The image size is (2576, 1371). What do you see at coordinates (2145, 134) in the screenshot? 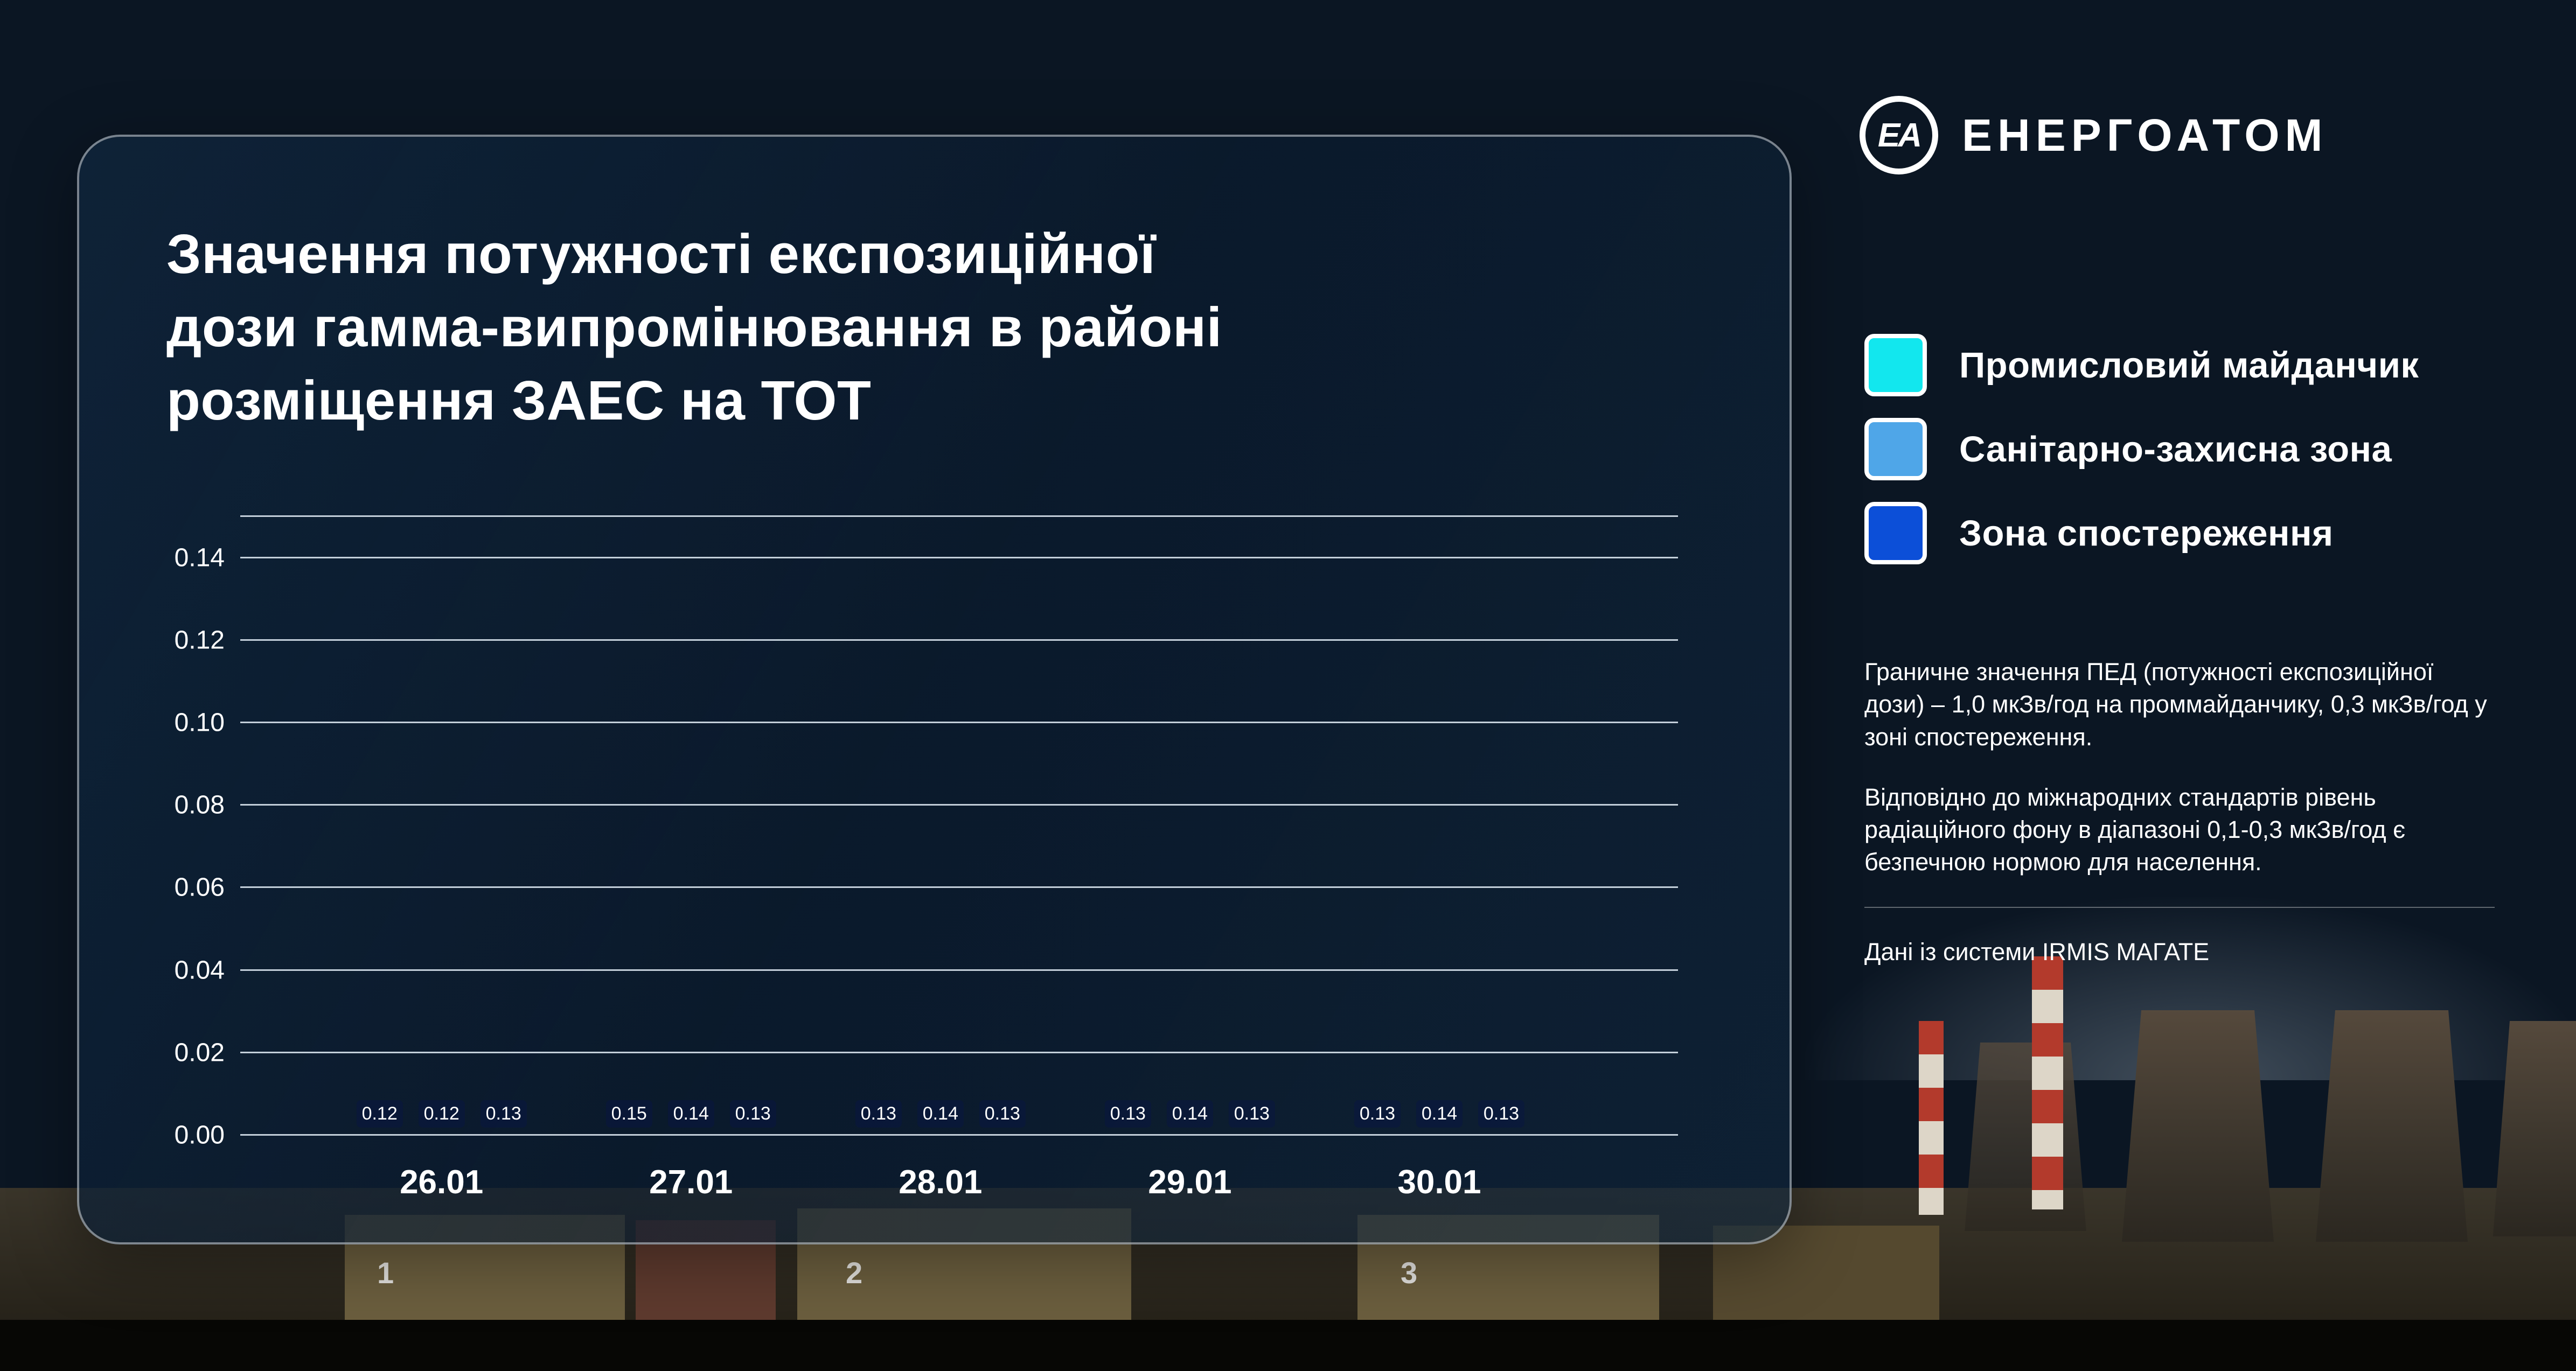
I see `brand-name: ЕНЕРГОАТОМ` at bounding box center [2145, 134].